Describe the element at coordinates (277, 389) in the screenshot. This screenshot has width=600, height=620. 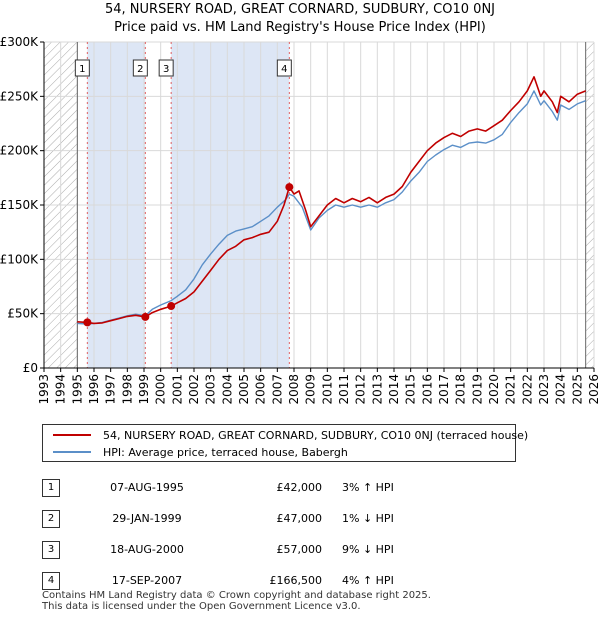
I see `x-tick-label: 2007` at that location.